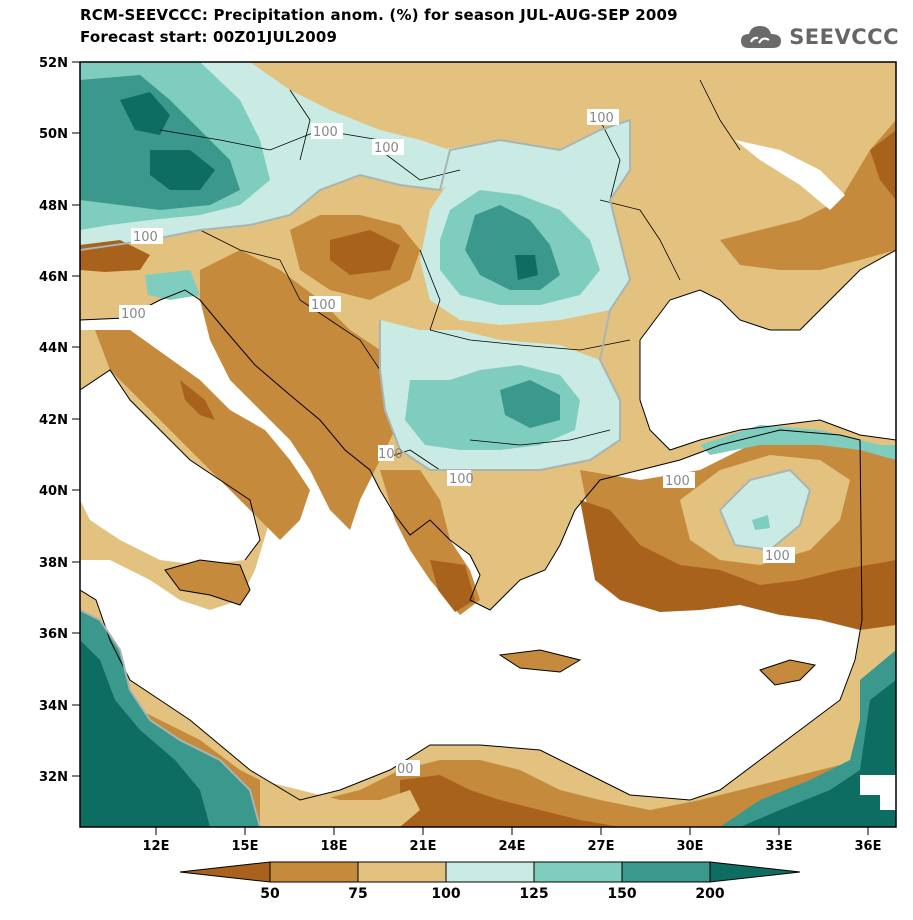 This screenshot has height=920, width=913. Describe the element at coordinates (270, 894) in the screenshot. I see `colorbar-label: 50` at that location.